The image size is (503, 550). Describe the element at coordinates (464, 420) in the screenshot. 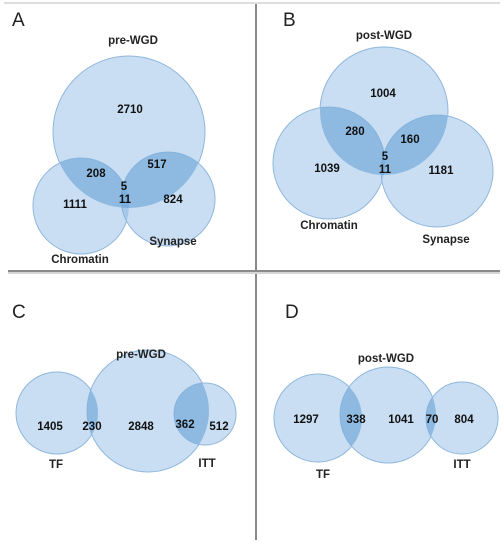

I see `panel-d-count-itt-only: 804` at that location.